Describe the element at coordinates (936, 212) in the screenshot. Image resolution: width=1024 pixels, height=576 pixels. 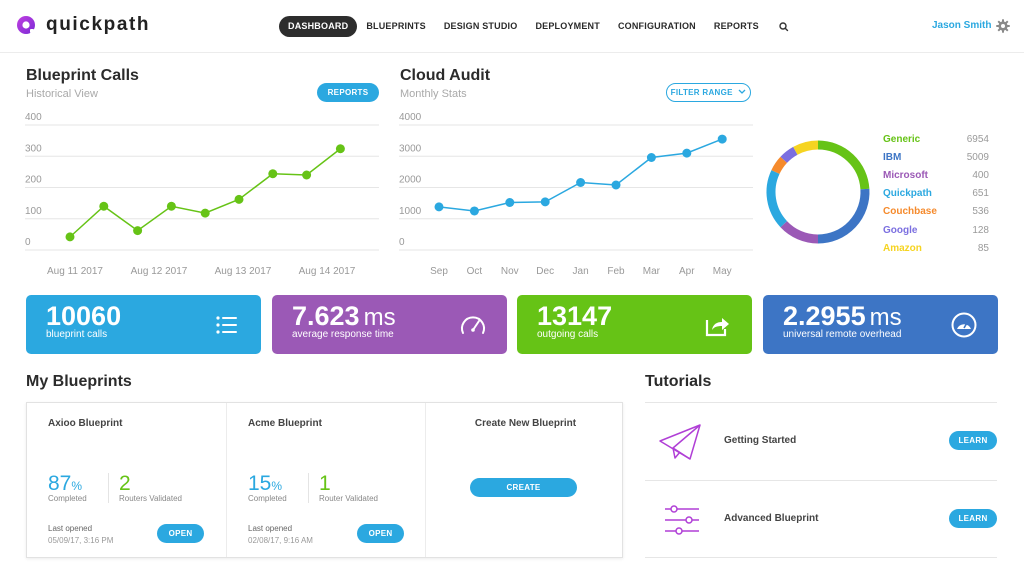
I see `legend-row-couchbase: Couchbase 536` at that location.